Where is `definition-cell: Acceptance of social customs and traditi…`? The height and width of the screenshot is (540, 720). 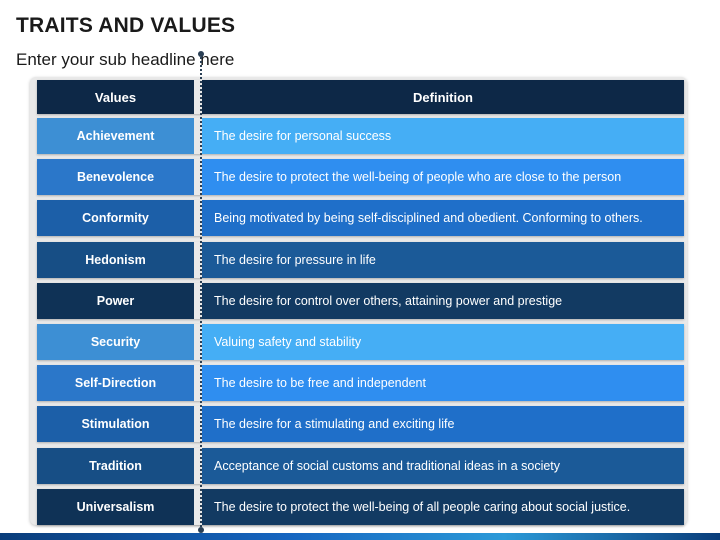
definition-cell: Acceptance of social customs and traditi… is located at coordinates (443, 466).